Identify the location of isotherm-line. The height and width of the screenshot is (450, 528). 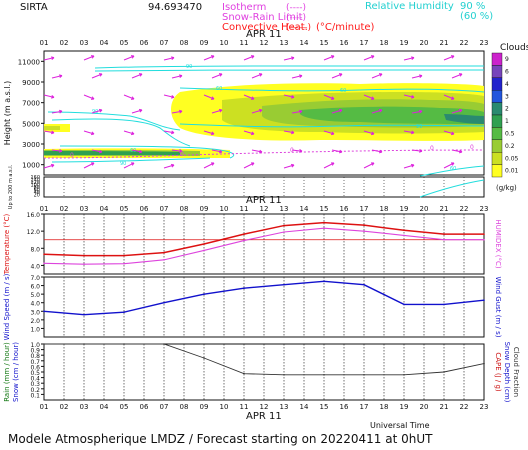
(264, 154).